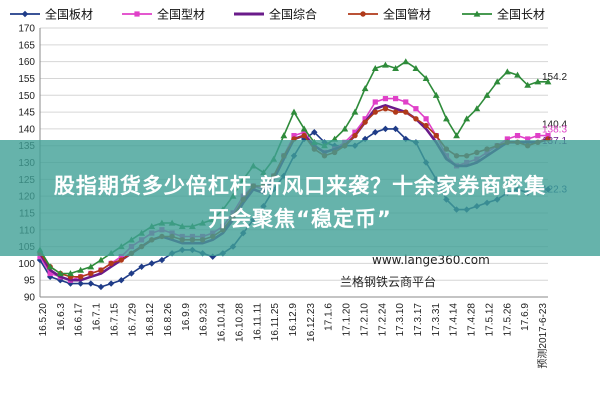 The width and height of the screenshot is (600, 400). What do you see at coordinates (431, 260) in the screenshot?
I see `watermark-url: www.lange360.com` at bounding box center [431, 260].